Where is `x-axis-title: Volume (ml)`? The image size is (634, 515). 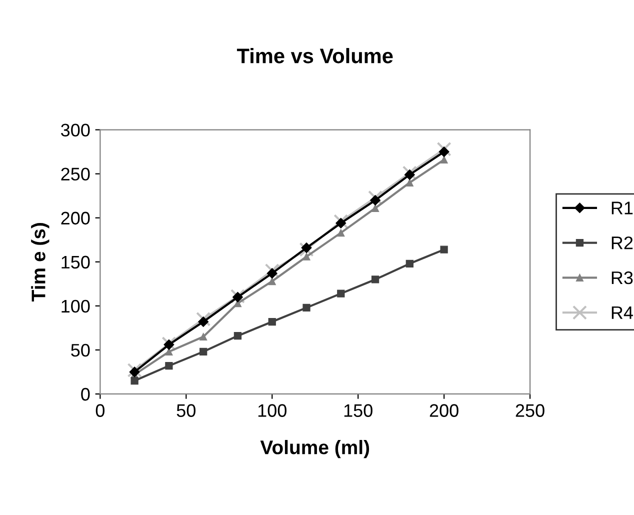 x-axis-title: Volume (ml) is located at coordinates (315, 449).